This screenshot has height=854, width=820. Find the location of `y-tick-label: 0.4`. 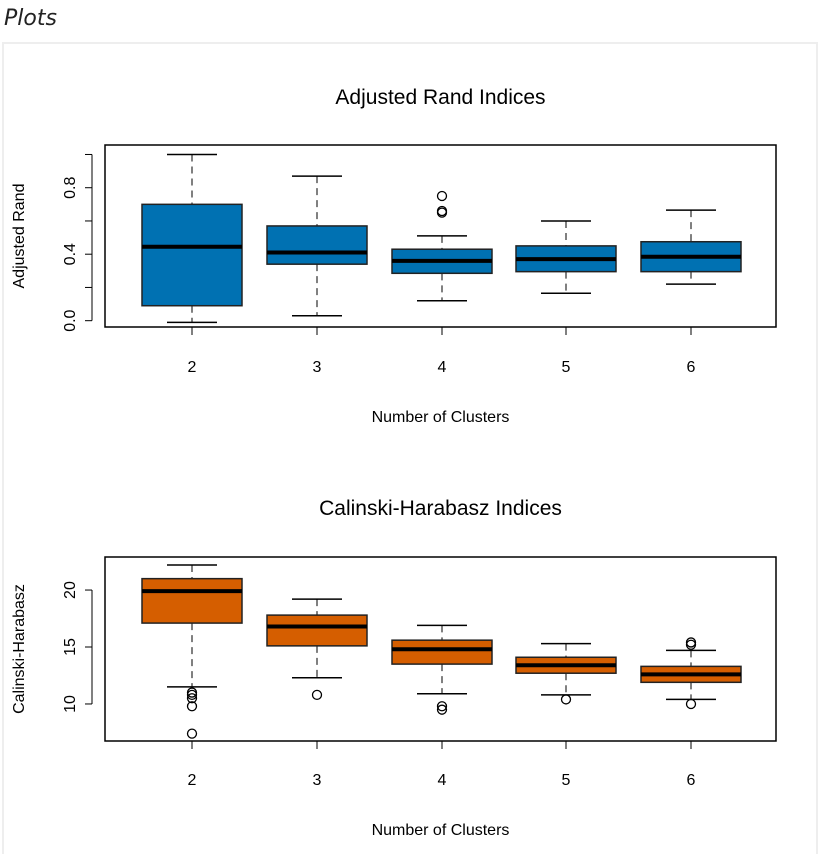

y-tick-label: 0.4 is located at coordinates (70, 254).